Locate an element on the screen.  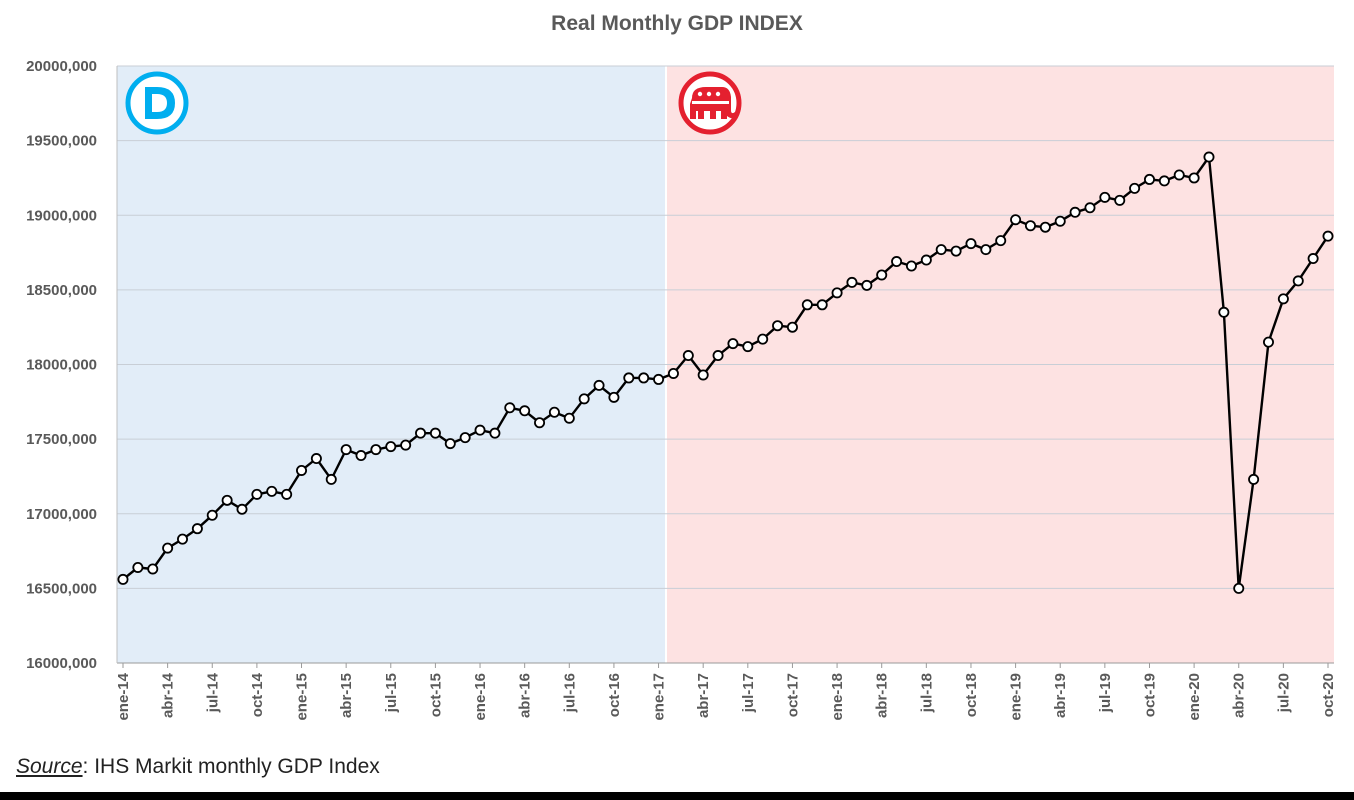
x-tick-label: ene-15 is located at coordinates (302, 697).